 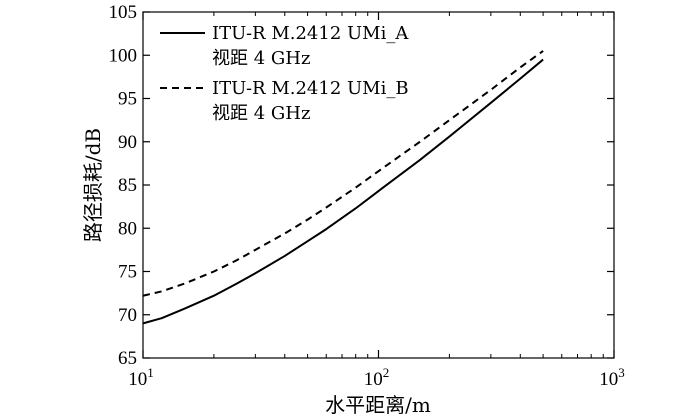 I want to click on y-tick-label: 95, so click(x=127, y=99).